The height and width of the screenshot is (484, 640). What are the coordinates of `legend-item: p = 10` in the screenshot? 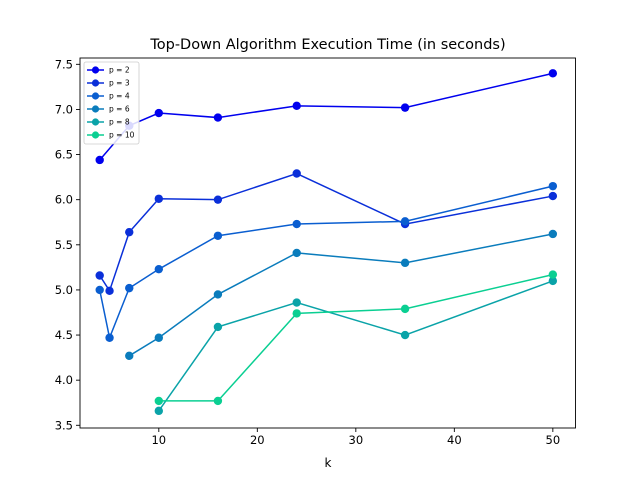 It's located at (111, 135).